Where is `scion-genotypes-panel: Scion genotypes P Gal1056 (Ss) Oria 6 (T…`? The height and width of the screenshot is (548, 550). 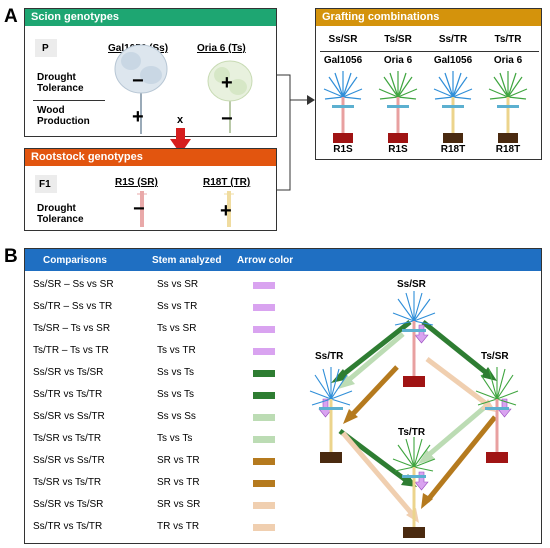 scion-genotypes-panel: Scion genotypes P Gal1056 (Ss) Oria 6 (T… is located at coordinates (150, 72).